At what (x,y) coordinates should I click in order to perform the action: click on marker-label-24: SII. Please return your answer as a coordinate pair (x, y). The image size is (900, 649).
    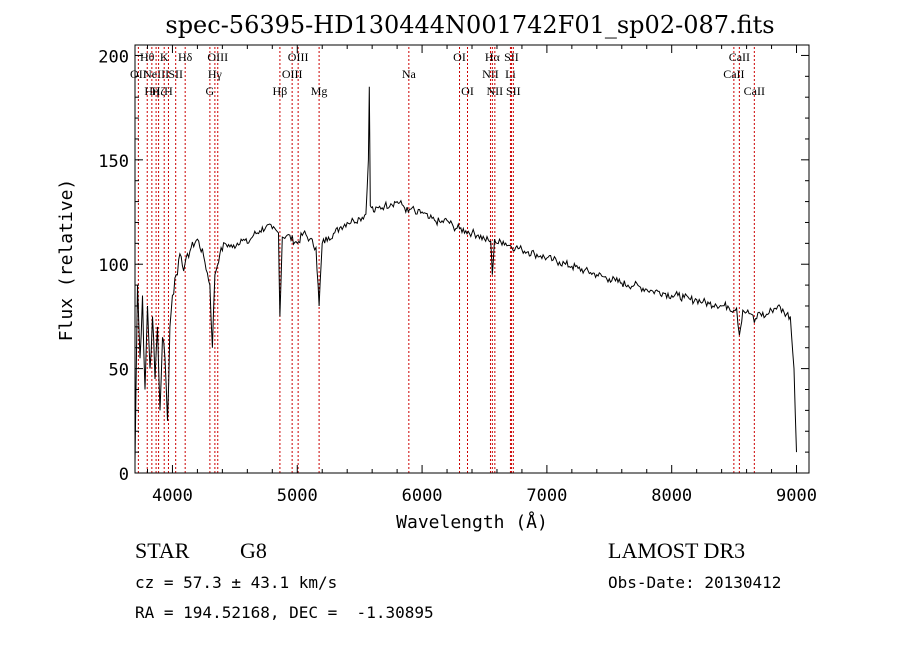
    Looking at the image, I should click on (513, 91).